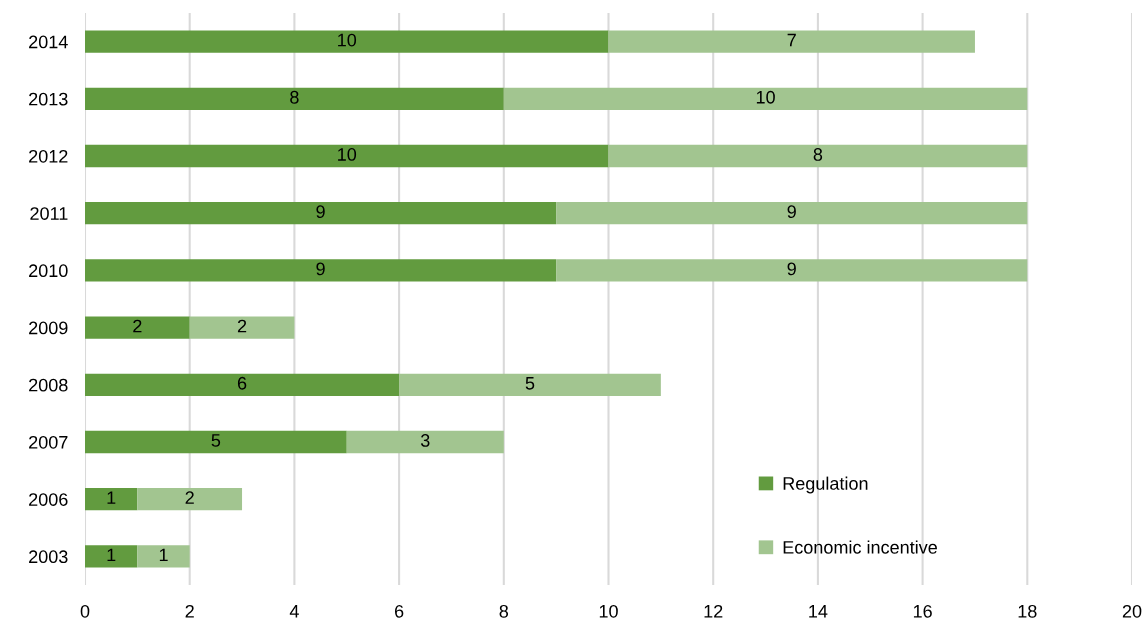 The image size is (1147, 624). I want to click on y-tick-label: 2006, so click(48, 499).